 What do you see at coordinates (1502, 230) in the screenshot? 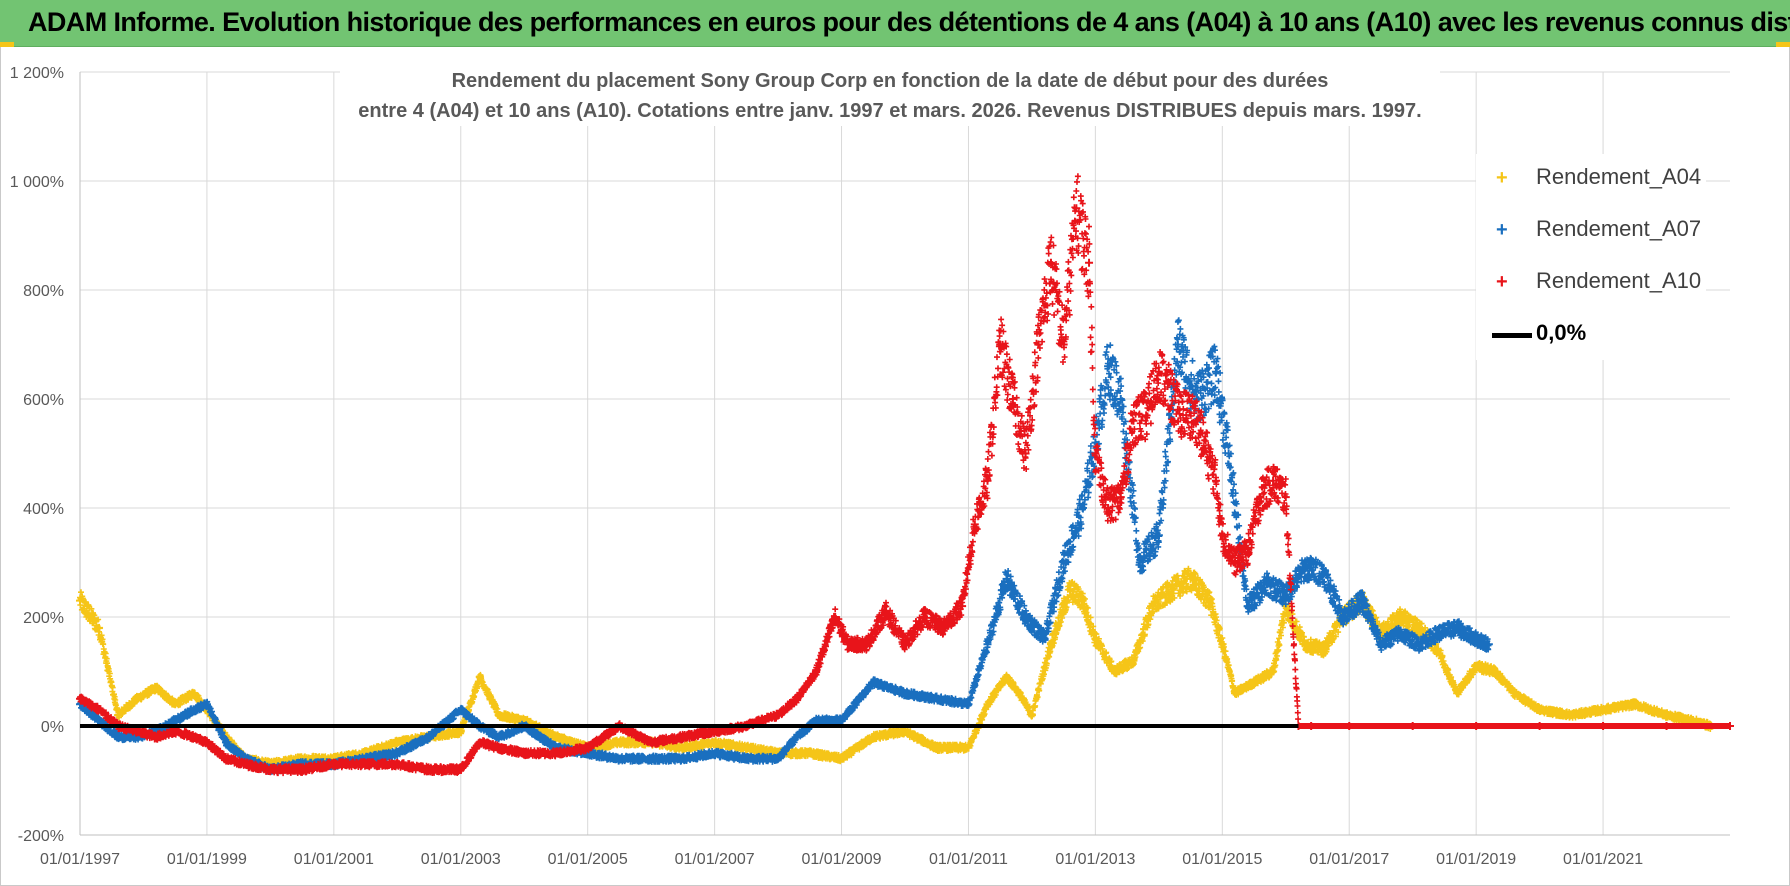
I see `legend-marker-a07: +` at bounding box center [1502, 230].